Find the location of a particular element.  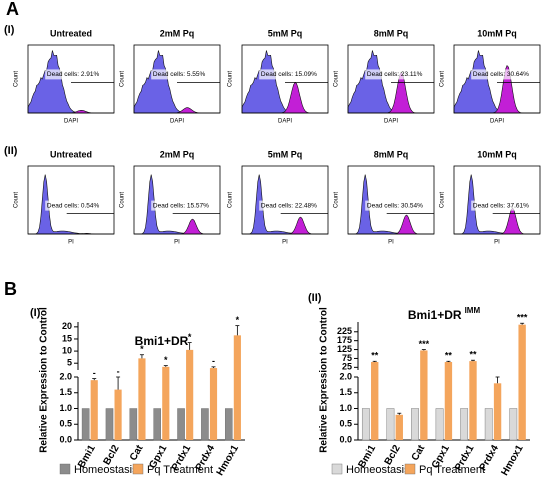

y-tick-label: 2.0 is located at coordinates (345, 376).